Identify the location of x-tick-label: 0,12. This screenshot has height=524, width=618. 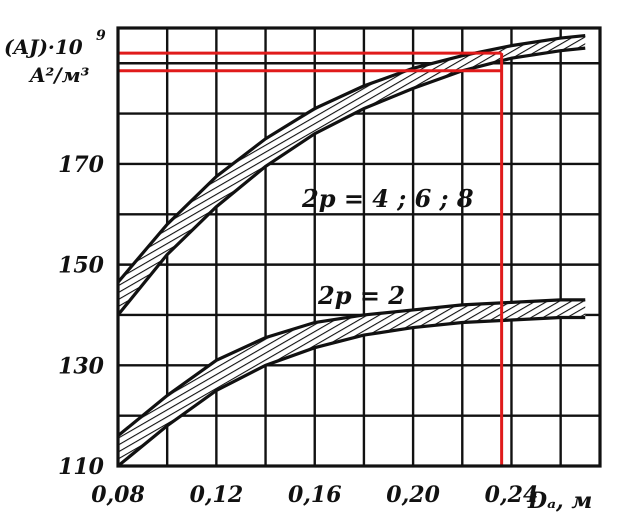
(217, 495).